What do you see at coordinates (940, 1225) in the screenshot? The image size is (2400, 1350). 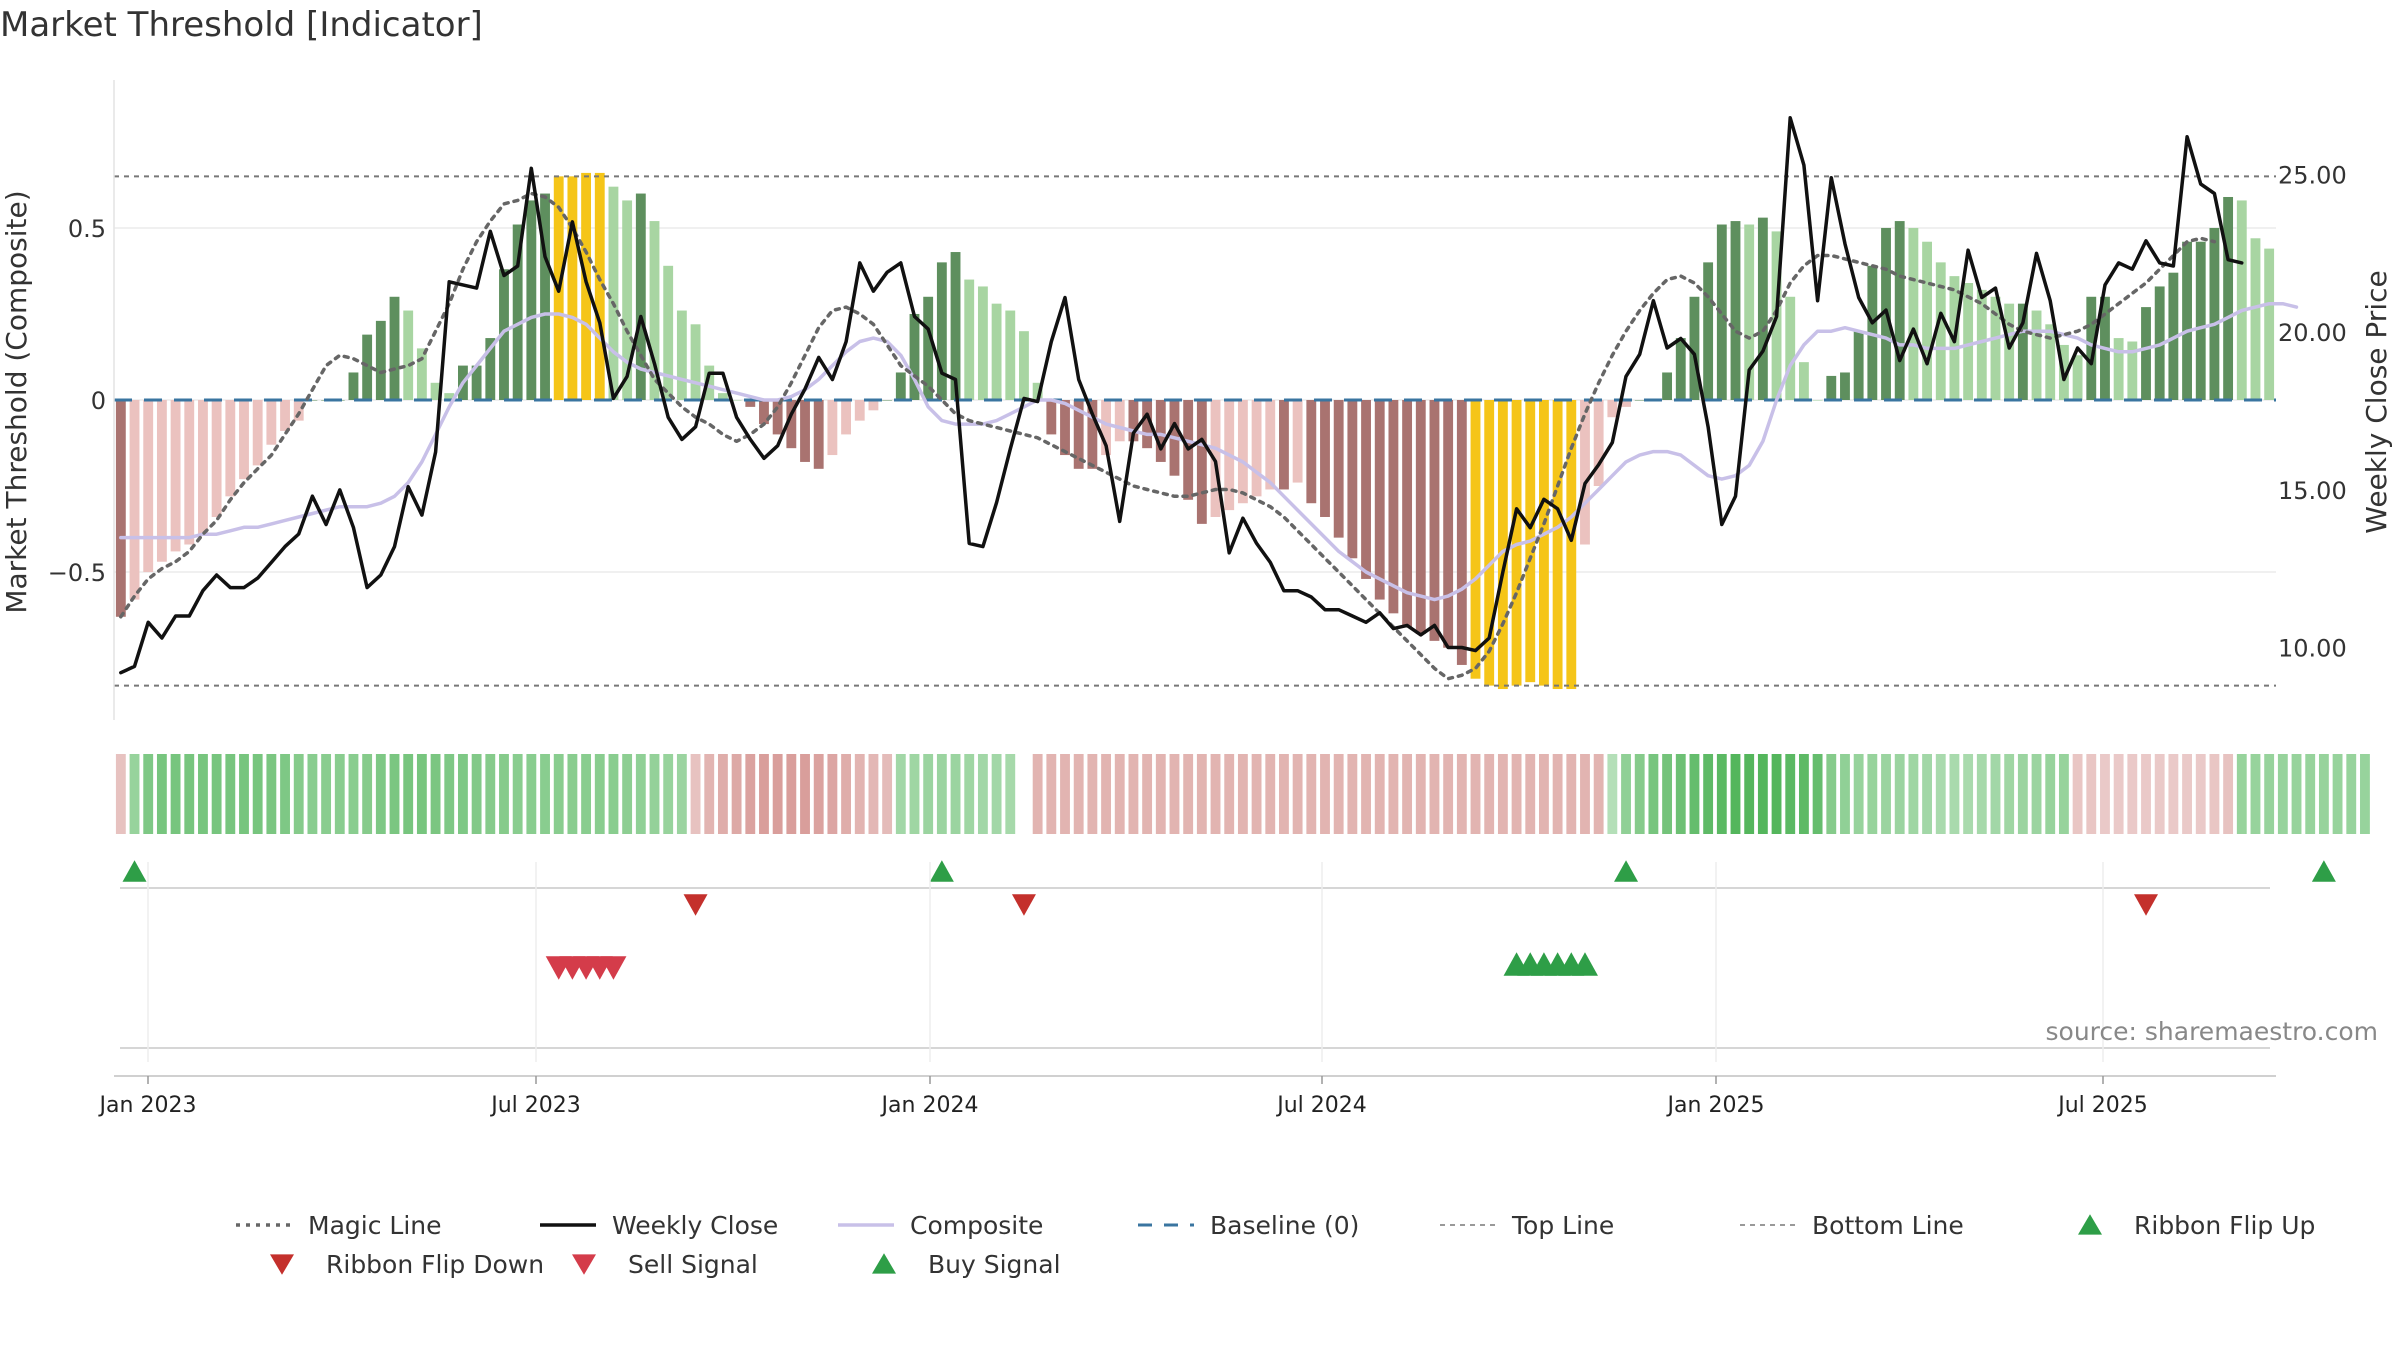 I see `legend-item: Composite` at bounding box center [940, 1225].